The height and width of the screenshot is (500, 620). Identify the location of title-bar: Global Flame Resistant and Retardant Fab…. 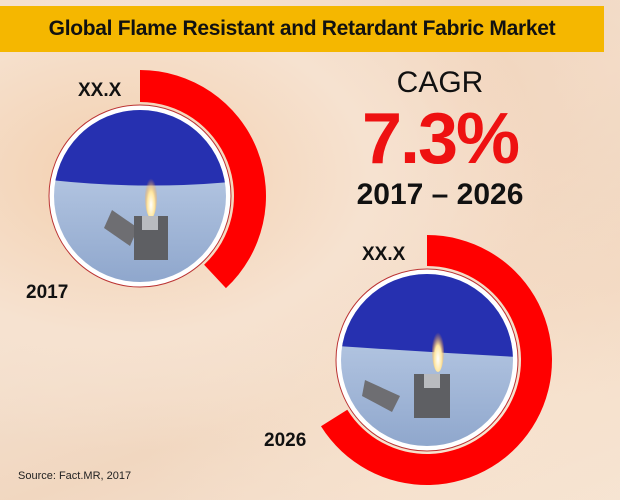
(302, 29).